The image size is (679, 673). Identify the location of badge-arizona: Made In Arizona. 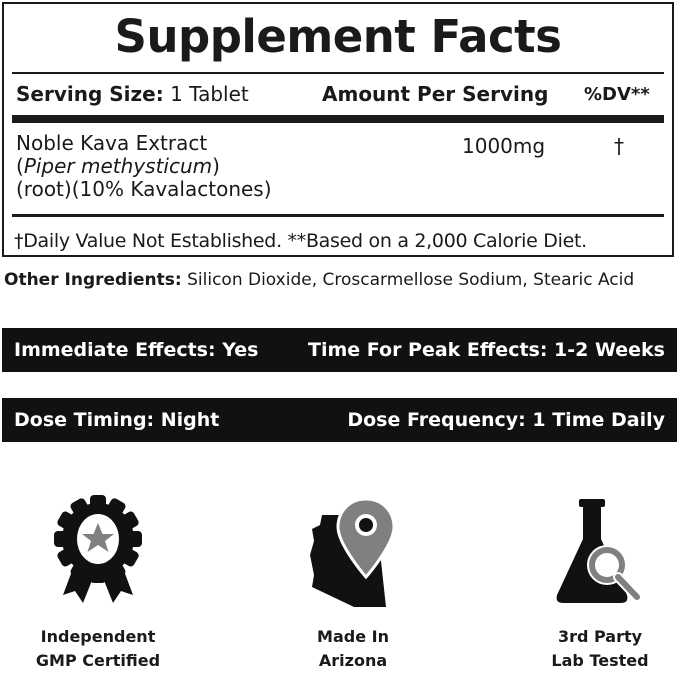
(353, 584).